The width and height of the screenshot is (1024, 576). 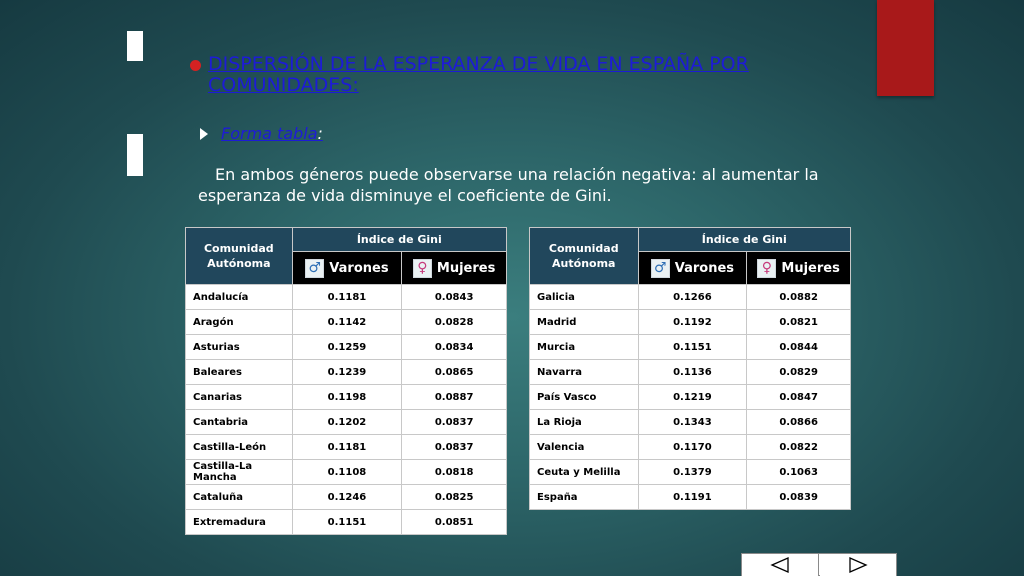 I want to click on row-name: Cataluña, so click(x=239, y=497).